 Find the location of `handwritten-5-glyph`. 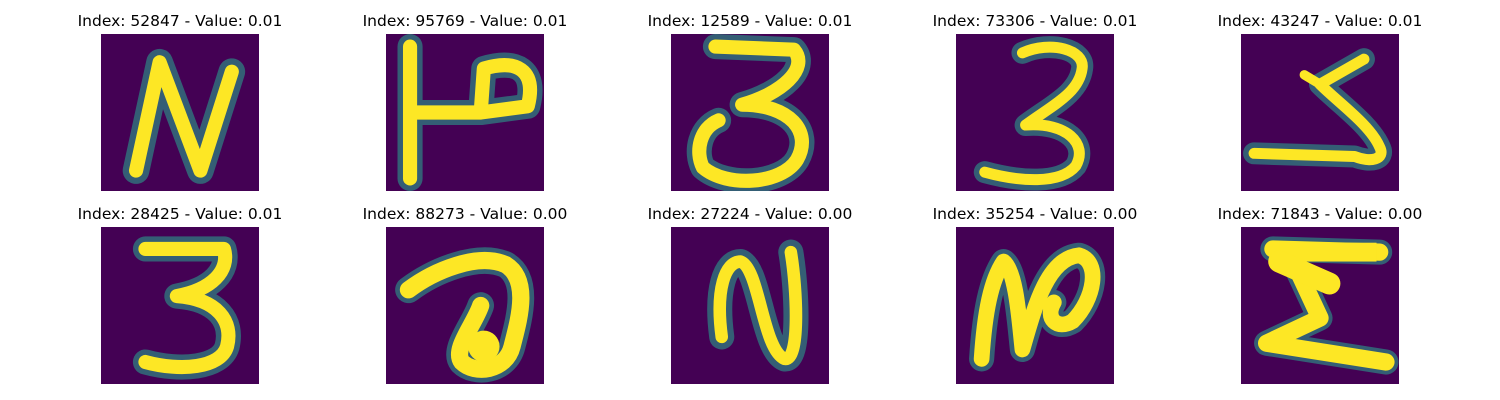

handwritten-5-glyph is located at coordinates (1317, 109).